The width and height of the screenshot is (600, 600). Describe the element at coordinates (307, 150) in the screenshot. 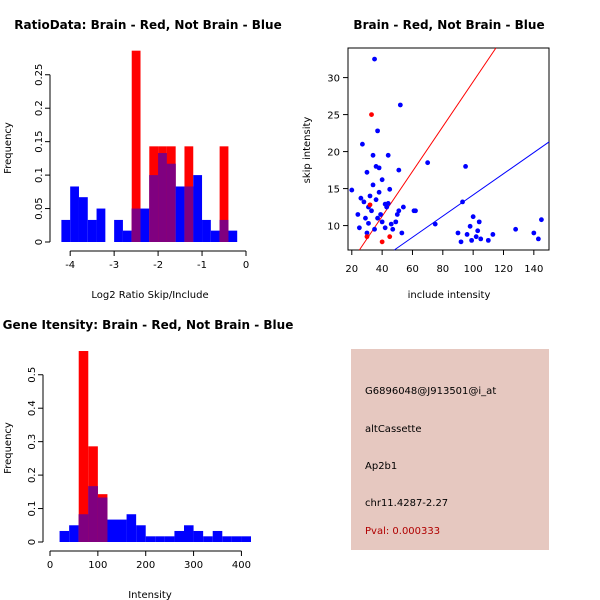

I see `scatter-ylabel: skip intensity` at that location.